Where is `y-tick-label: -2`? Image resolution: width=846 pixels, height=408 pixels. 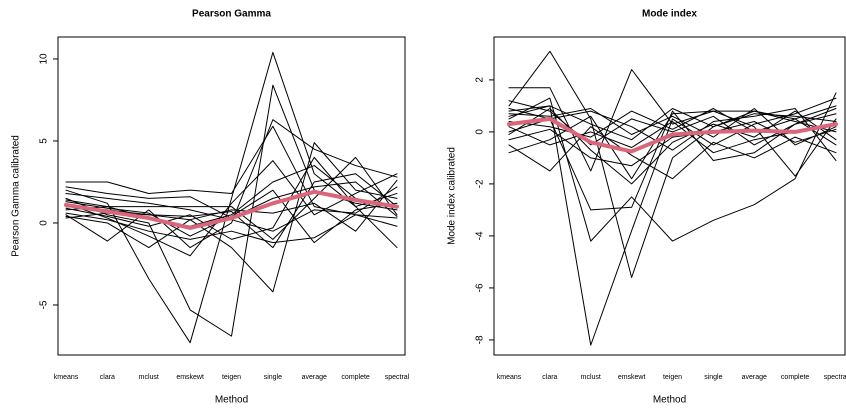 y-tick-label: -2 is located at coordinates (480, 183).